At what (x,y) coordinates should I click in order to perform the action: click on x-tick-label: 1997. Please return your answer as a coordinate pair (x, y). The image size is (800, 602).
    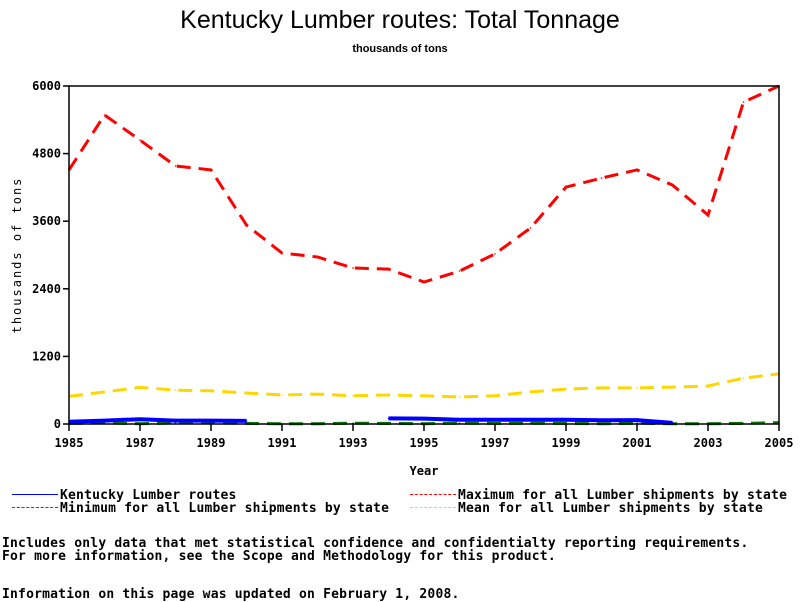
    Looking at the image, I should click on (495, 443).